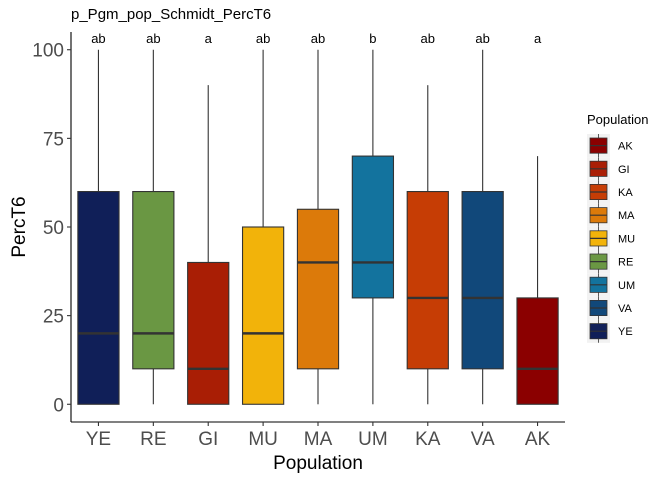 The image size is (672, 480). What do you see at coordinates (208, 218) in the screenshot?
I see `box-gi: a` at bounding box center [208, 218].